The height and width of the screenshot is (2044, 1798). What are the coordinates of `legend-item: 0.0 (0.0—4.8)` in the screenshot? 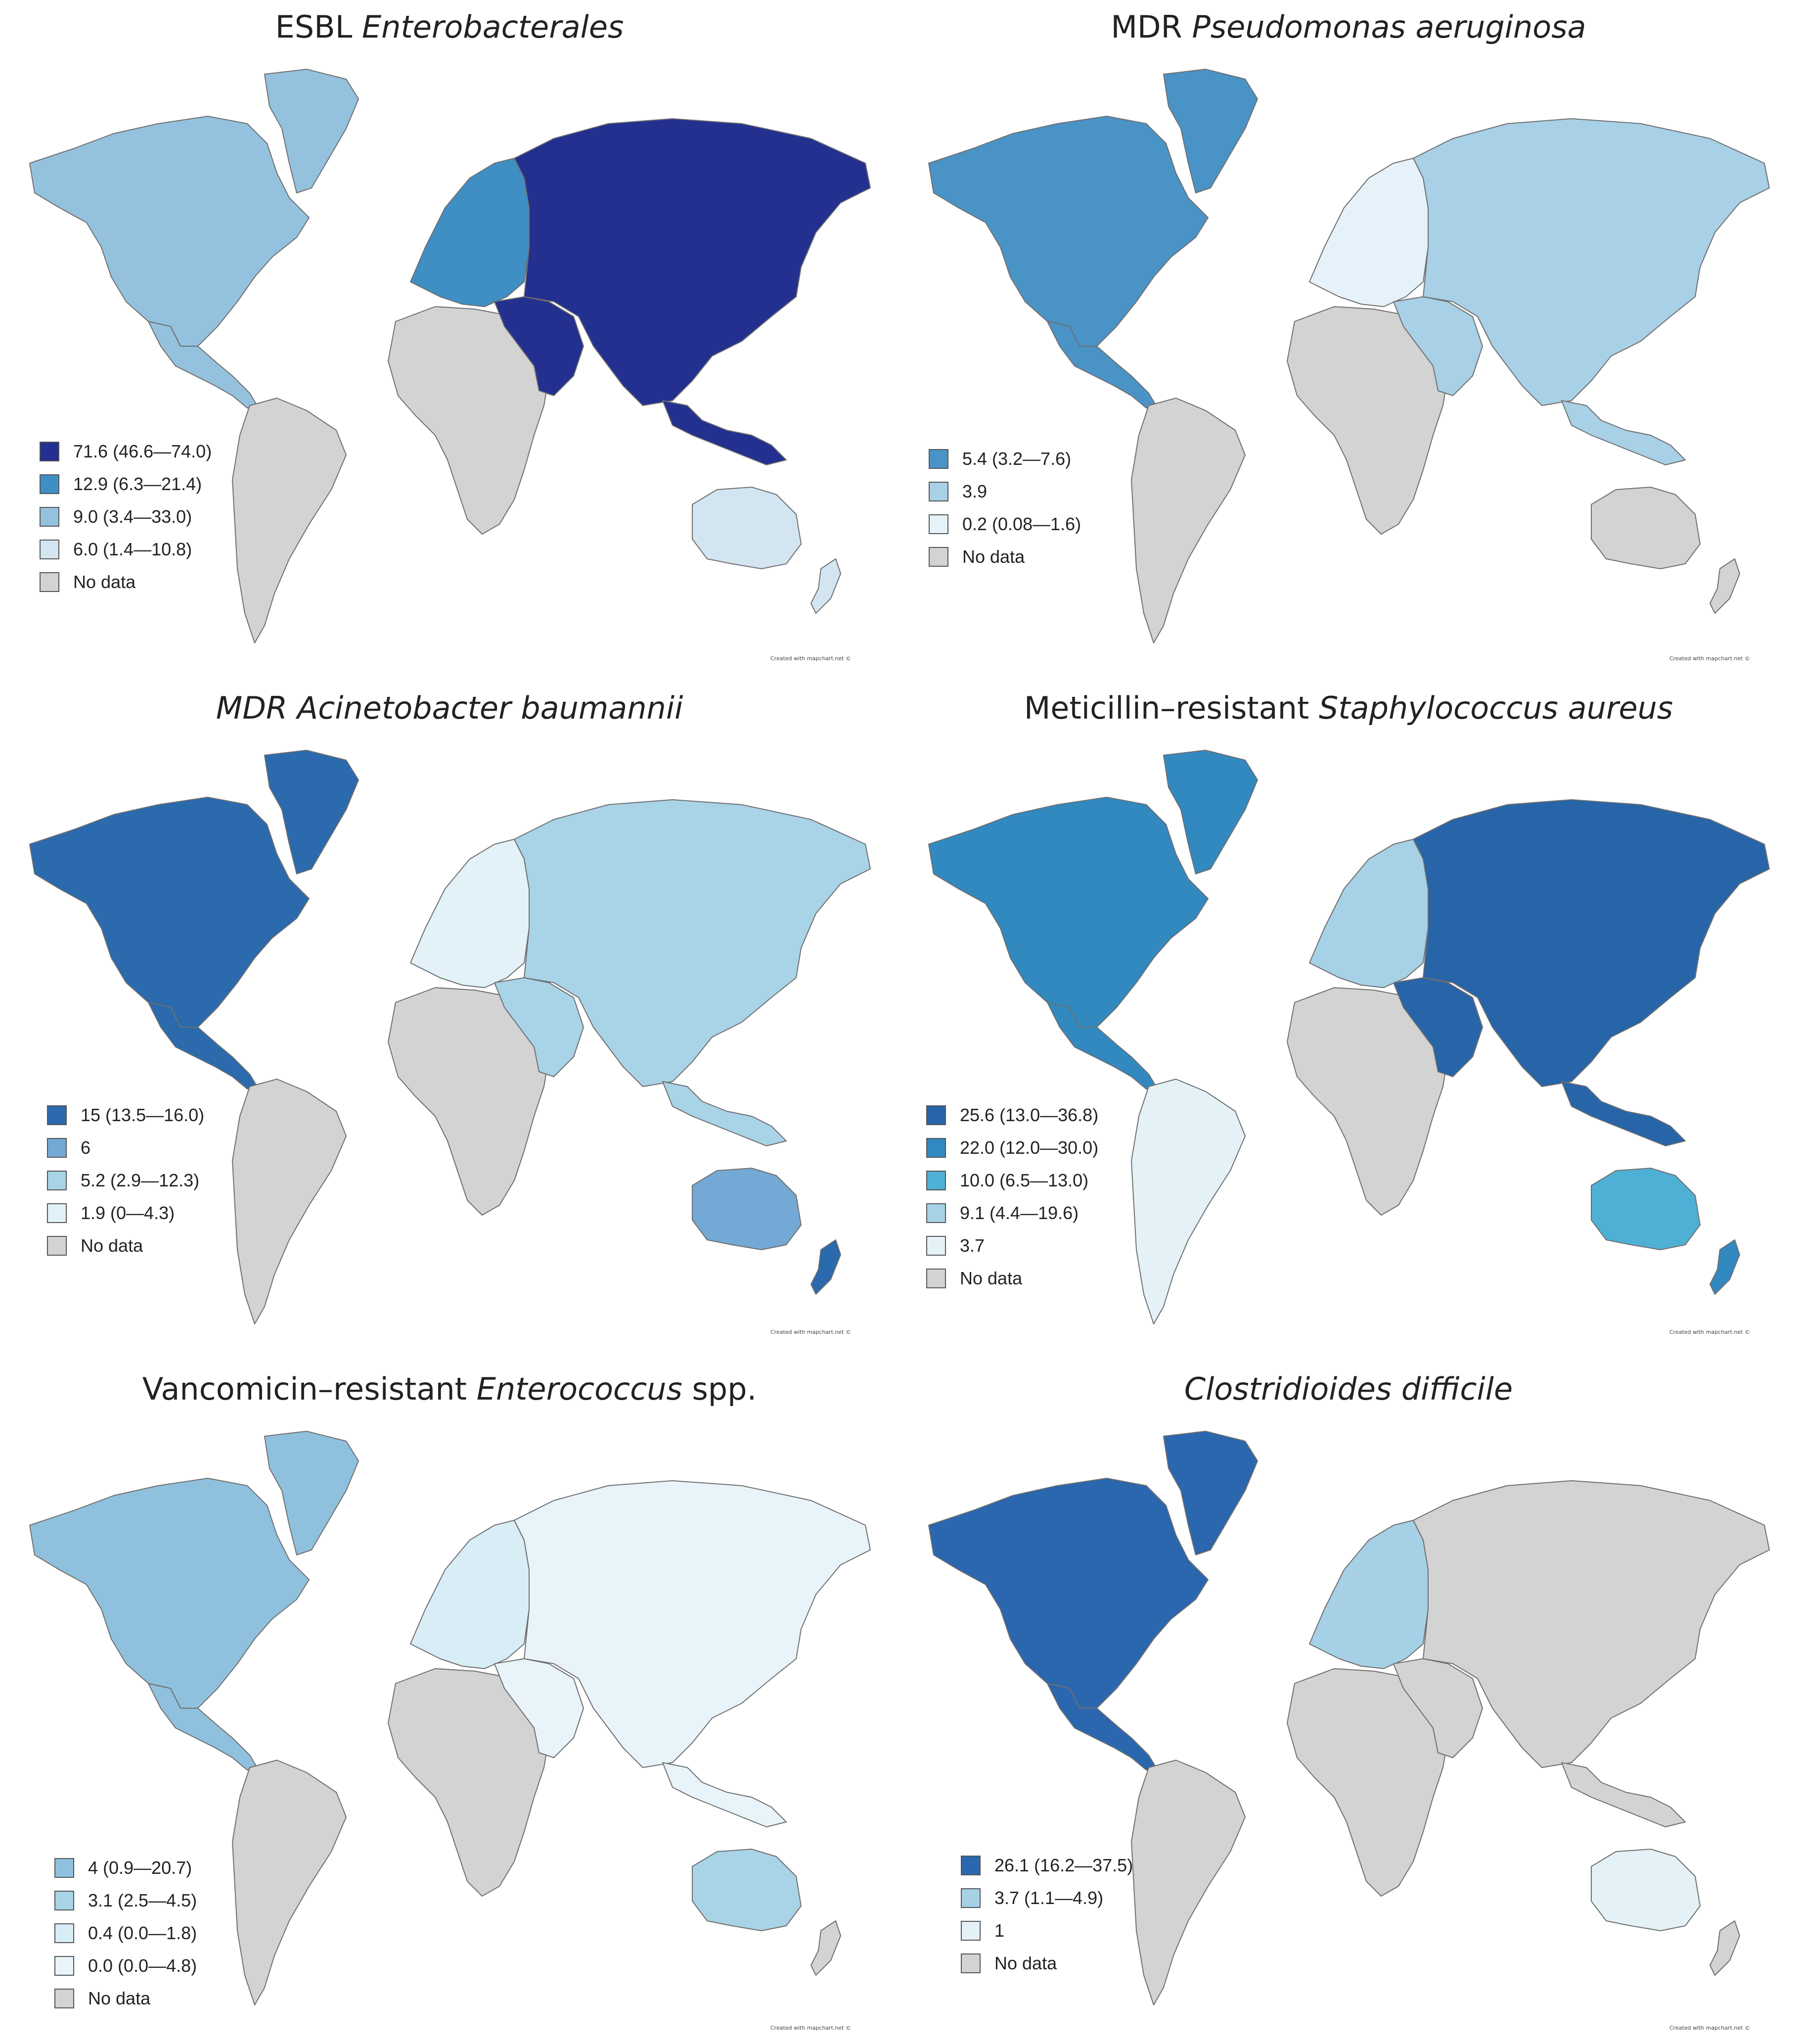 It's located at (126, 1966).